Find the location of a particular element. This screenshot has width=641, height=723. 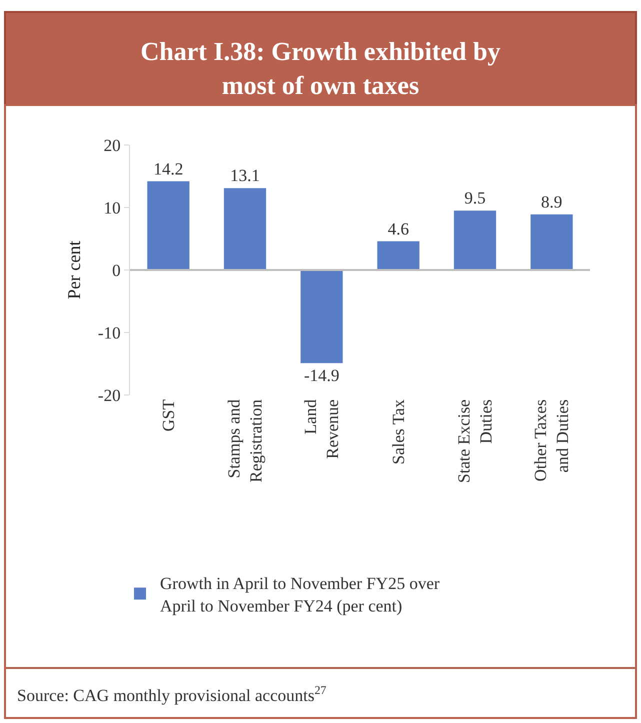

data-label: 4.6 is located at coordinates (398, 228).